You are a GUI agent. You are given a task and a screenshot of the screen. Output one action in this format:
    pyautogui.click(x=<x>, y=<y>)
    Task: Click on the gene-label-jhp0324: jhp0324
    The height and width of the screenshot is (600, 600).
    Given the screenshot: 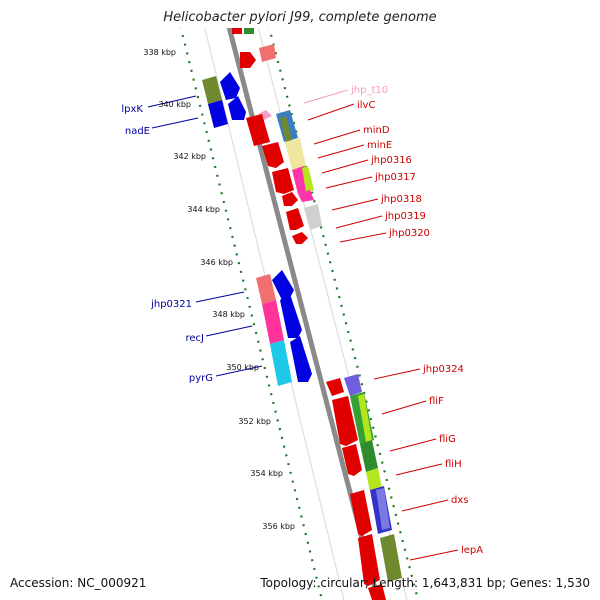 What is the action you would take?
    pyautogui.click(x=443, y=369)
    